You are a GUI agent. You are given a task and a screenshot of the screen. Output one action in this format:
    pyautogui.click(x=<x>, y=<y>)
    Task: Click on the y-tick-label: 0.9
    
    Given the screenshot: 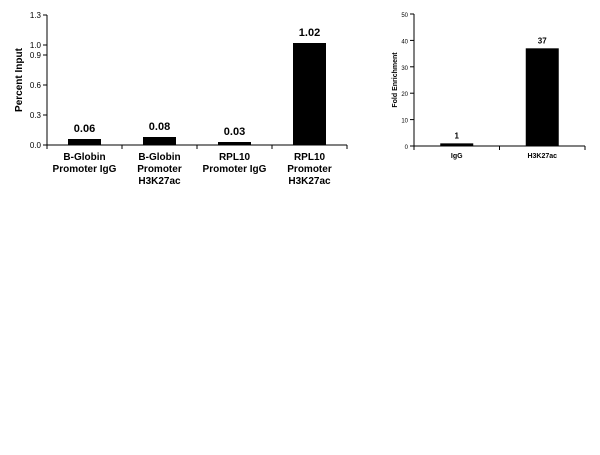 What is the action you would take?
    pyautogui.click(x=36, y=55)
    